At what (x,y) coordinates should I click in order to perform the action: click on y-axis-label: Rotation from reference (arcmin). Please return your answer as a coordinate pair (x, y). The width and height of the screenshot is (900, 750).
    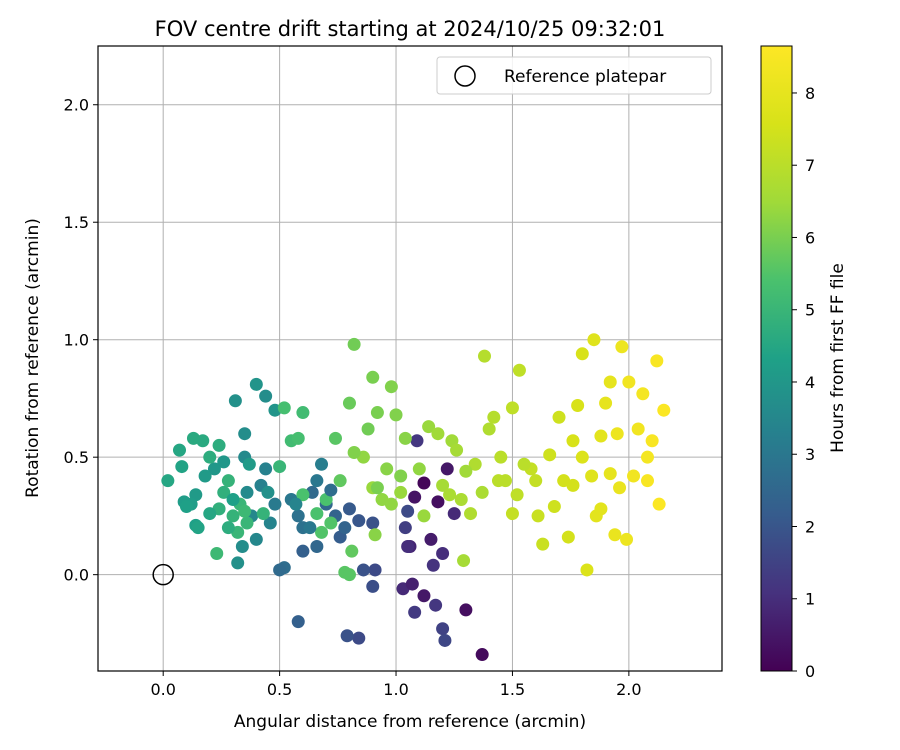
    Looking at the image, I should click on (33, 358).